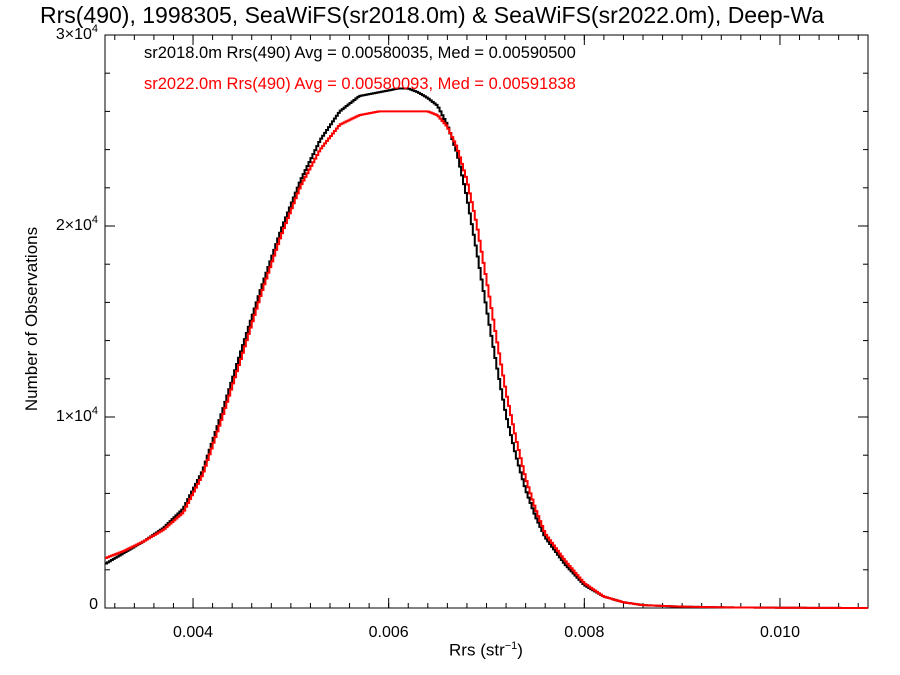  I want to click on x-tick-label: 0.004, so click(193, 632).